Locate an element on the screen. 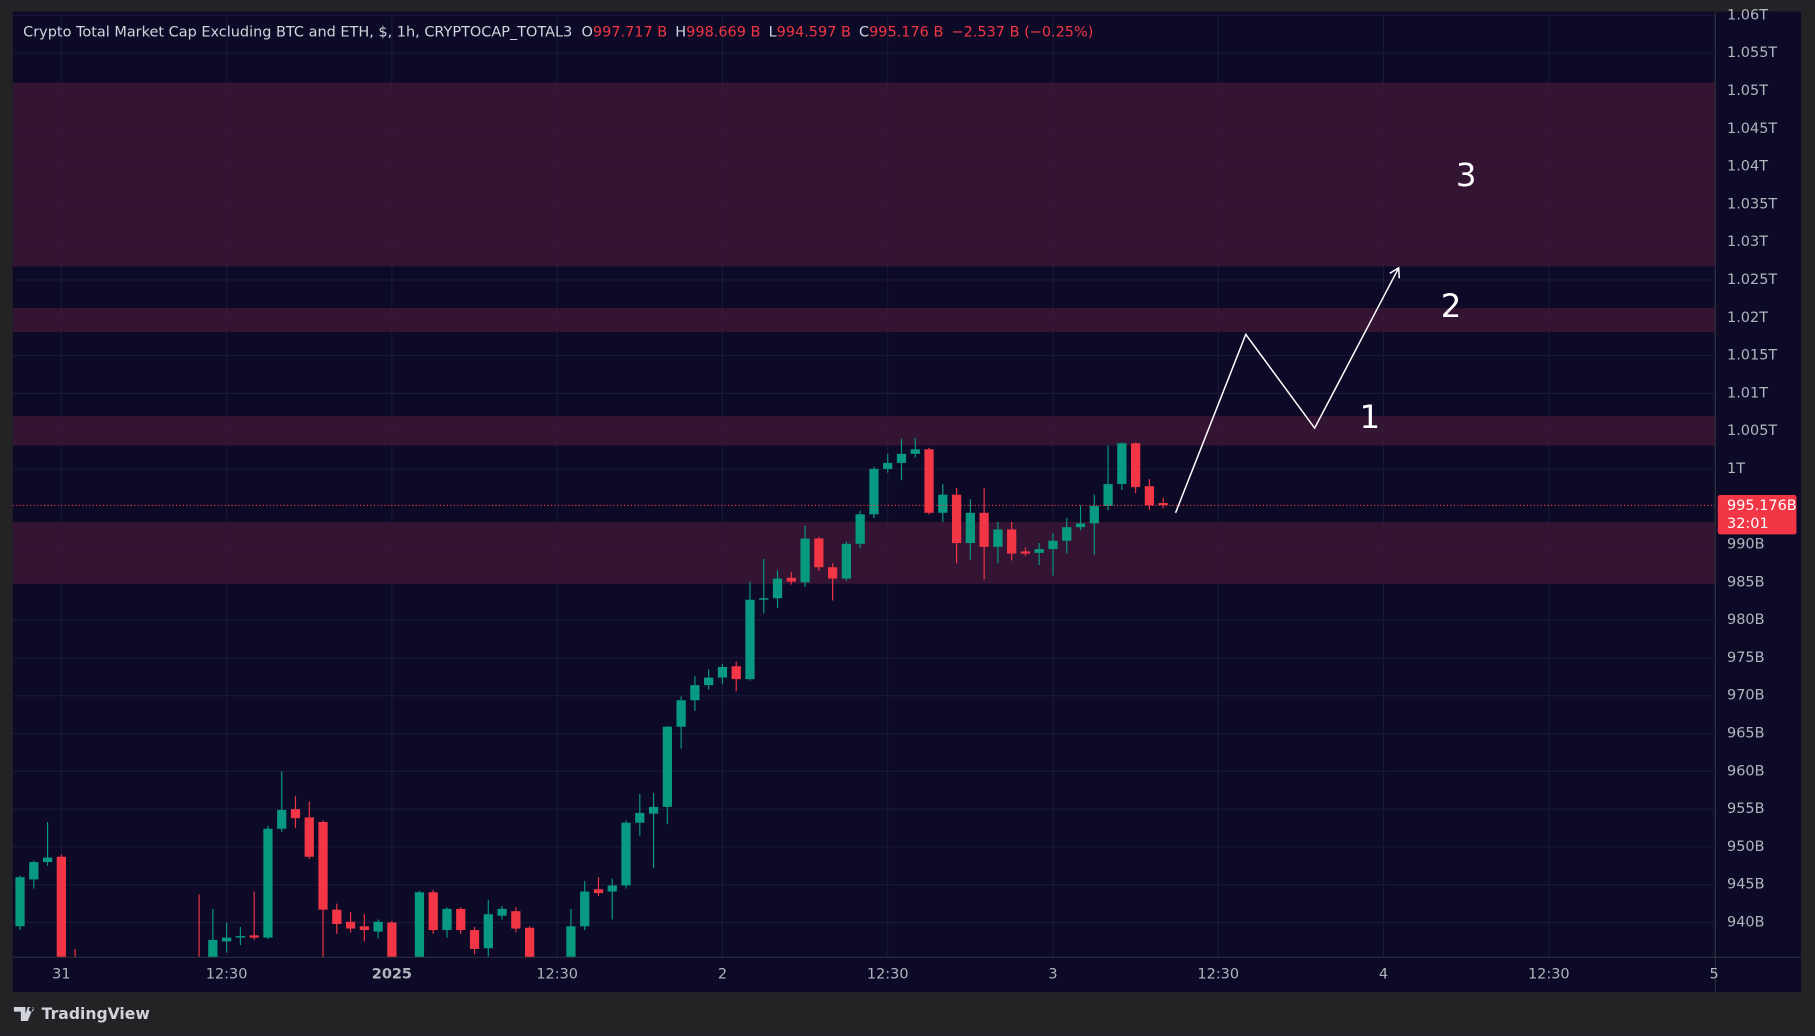 The width and height of the screenshot is (1815, 1036). last-price-box is located at coordinates (1757, 515).